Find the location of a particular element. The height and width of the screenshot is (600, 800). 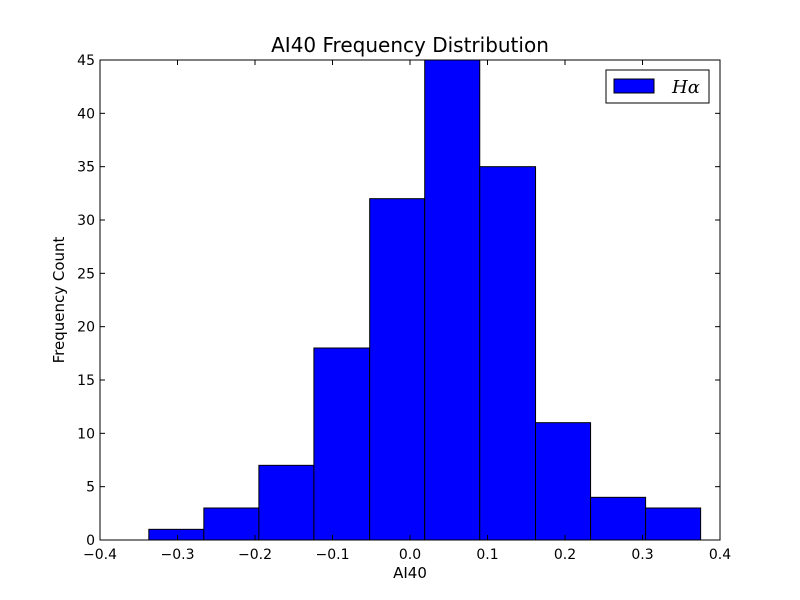

y-tick-label: 5 is located at coordinates (90, 488).